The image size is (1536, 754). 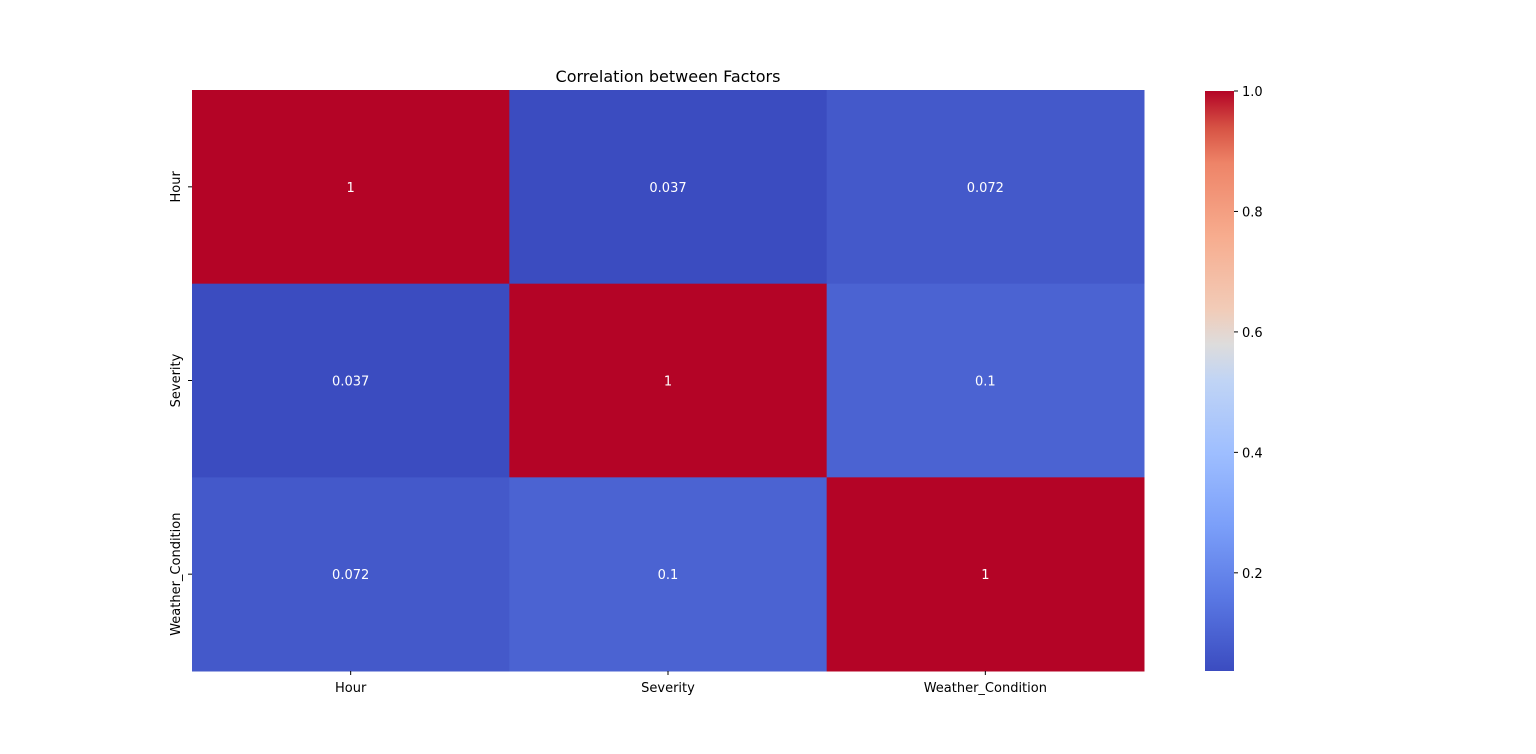 I want to click on cell-value-0-1: 0.037, so click(x=667, y=188).